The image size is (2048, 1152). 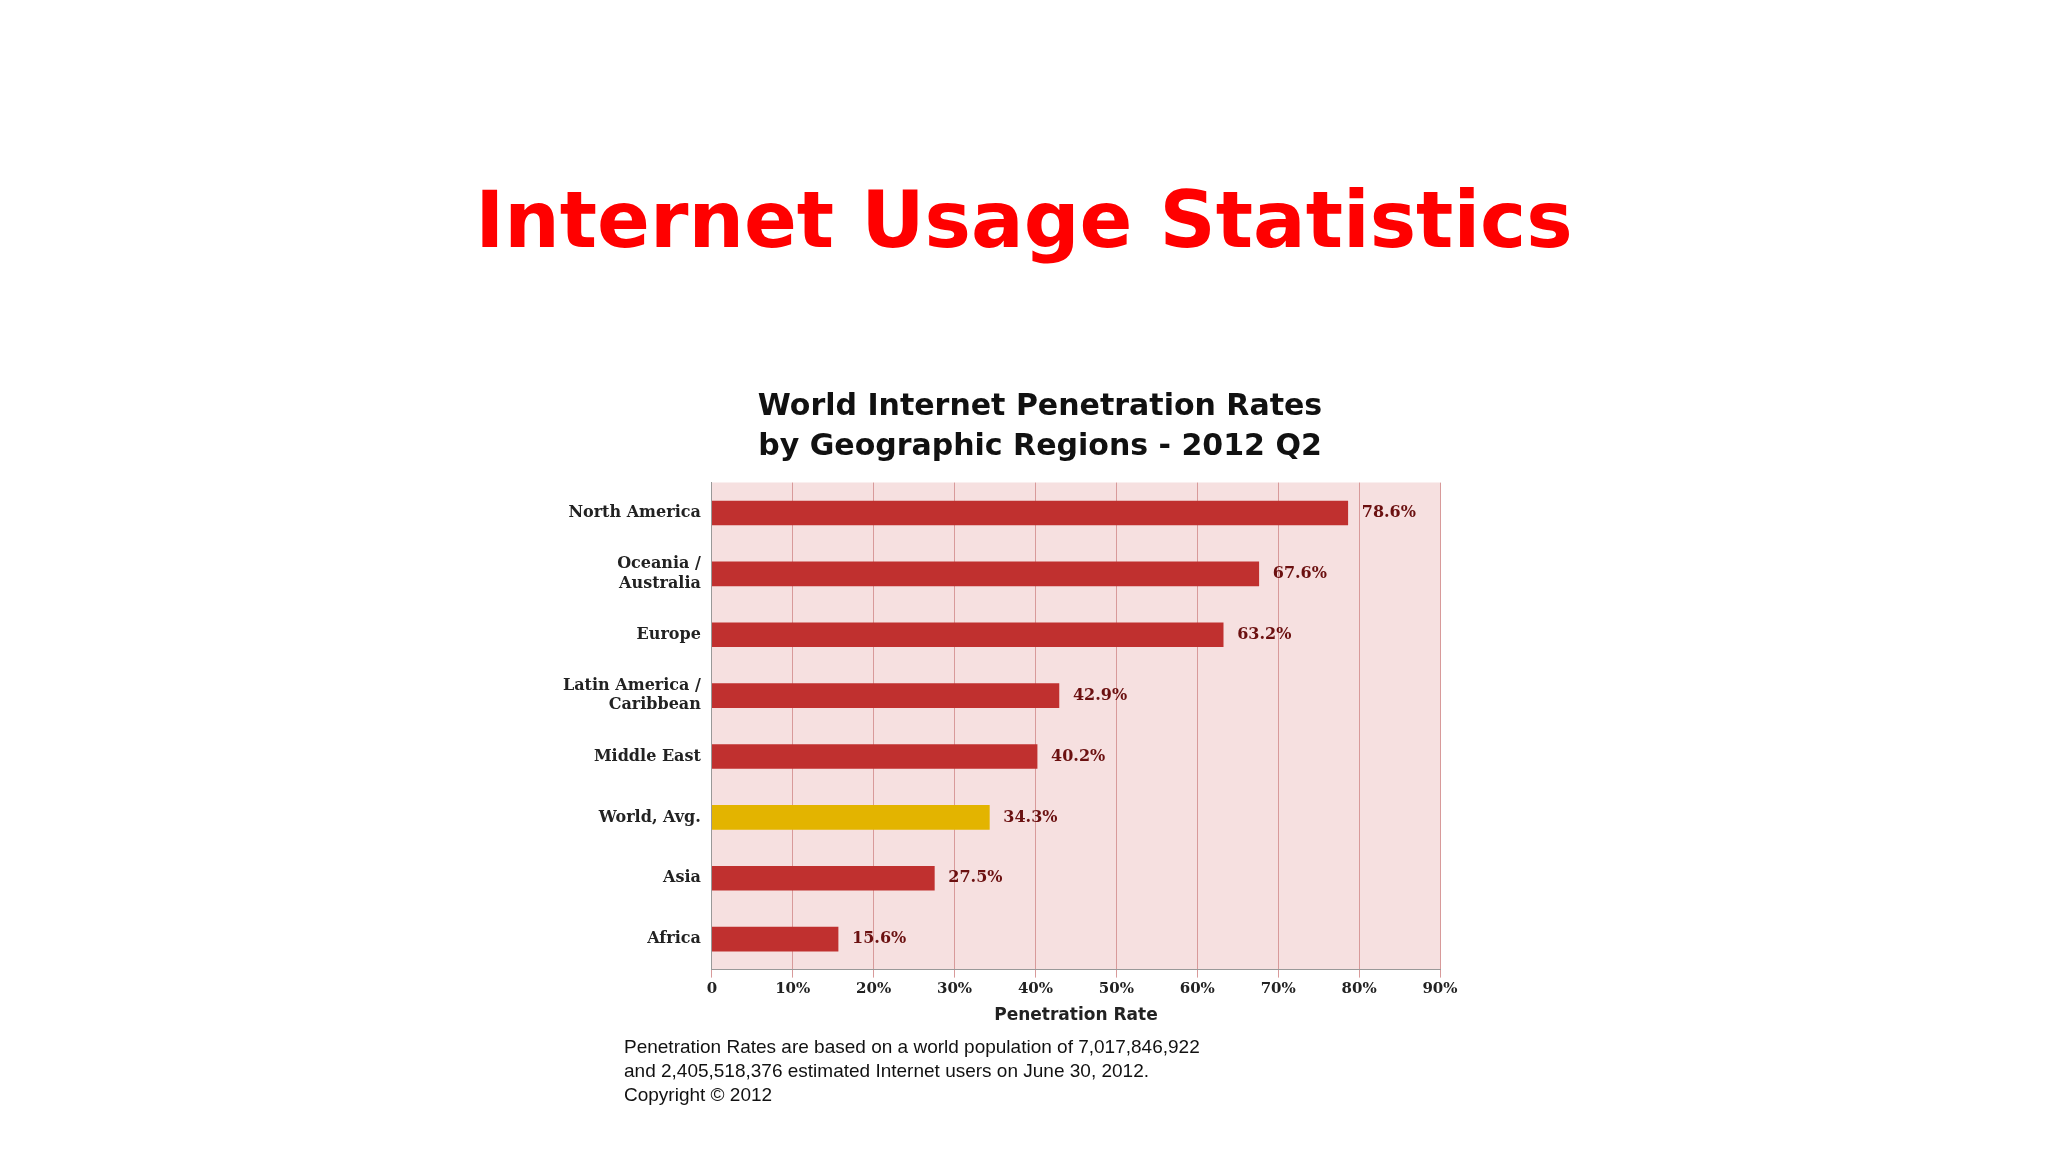 I want to click on data-label: 78.6%, so click(x=1388, y=512).